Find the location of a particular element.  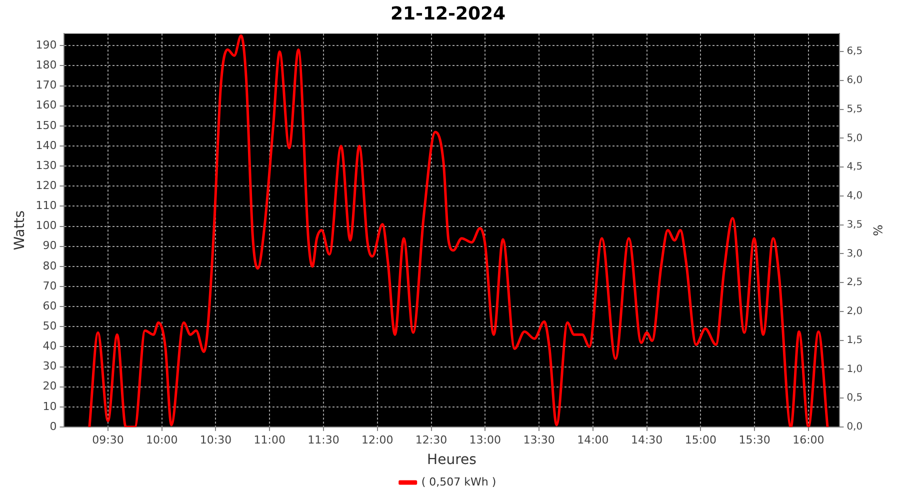

y-tick-label: 190 is located at coordinates (46, 45).